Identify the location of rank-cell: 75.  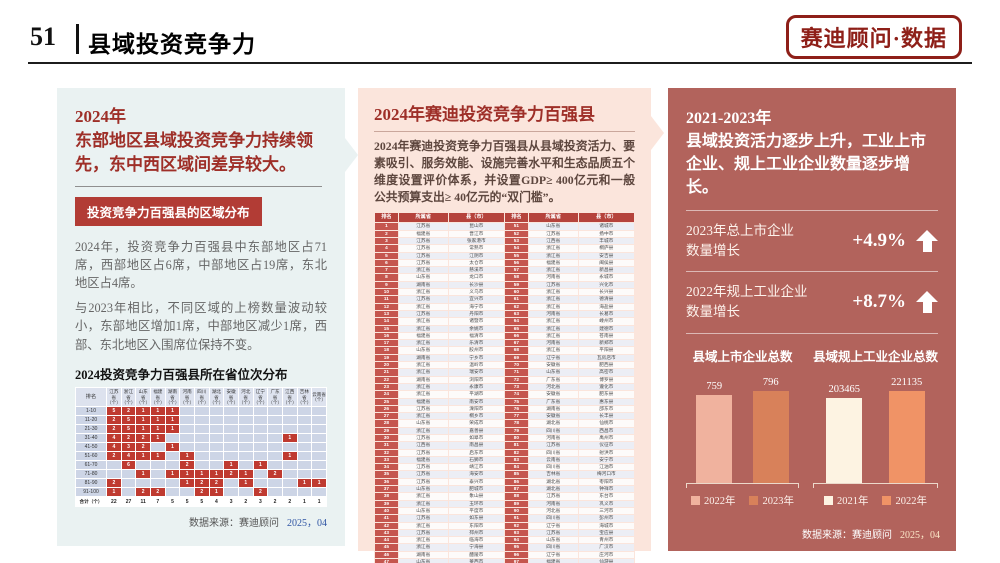
(516, 401).